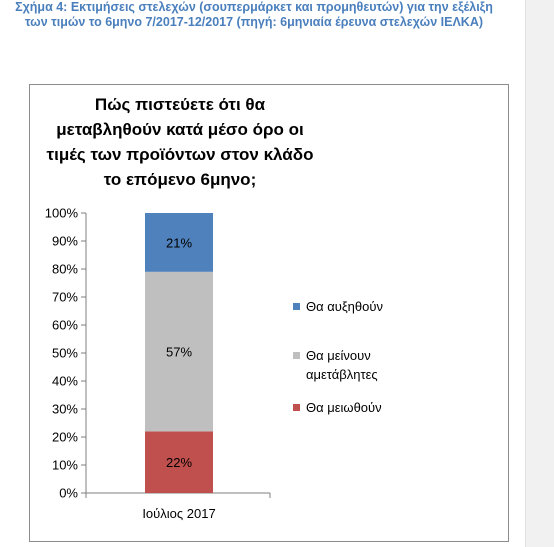 The height and width of the screenshot is (547, 554). Describe the element at coordinates (65, 297) in the screenshot. I see `y-tick-label: 70%` at that location.